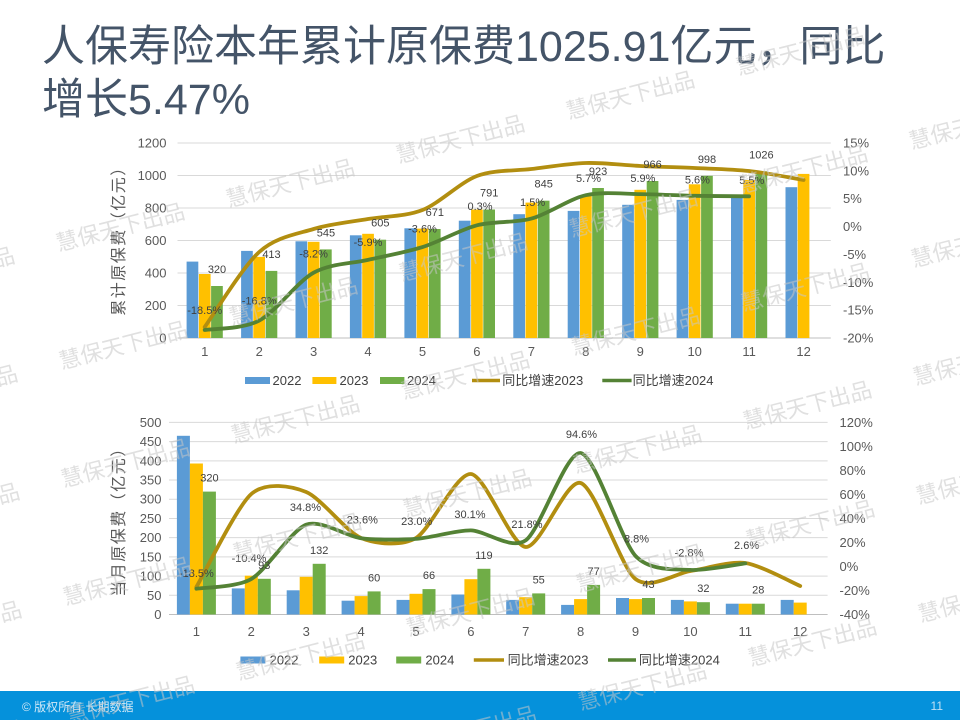 This screenshot has width=960, height=720. Describe the element at coordinates (857, 422) in the screenshot. I see `svg-text: 120%` at that location.